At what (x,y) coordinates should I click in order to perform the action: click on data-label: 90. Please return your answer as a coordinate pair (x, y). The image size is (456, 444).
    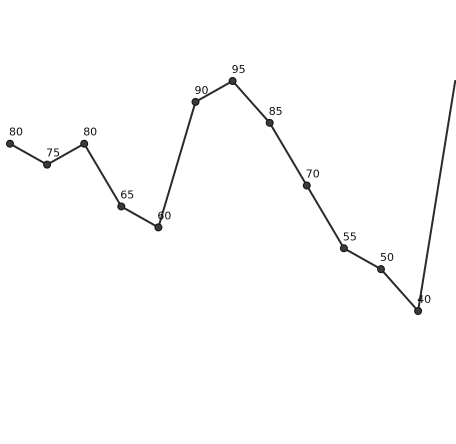
    Looking at the image, I should click on (202, 90).